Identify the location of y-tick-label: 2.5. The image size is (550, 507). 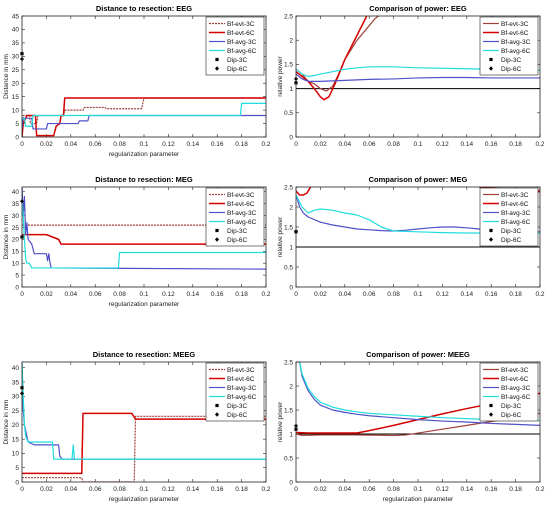
(288, 362).